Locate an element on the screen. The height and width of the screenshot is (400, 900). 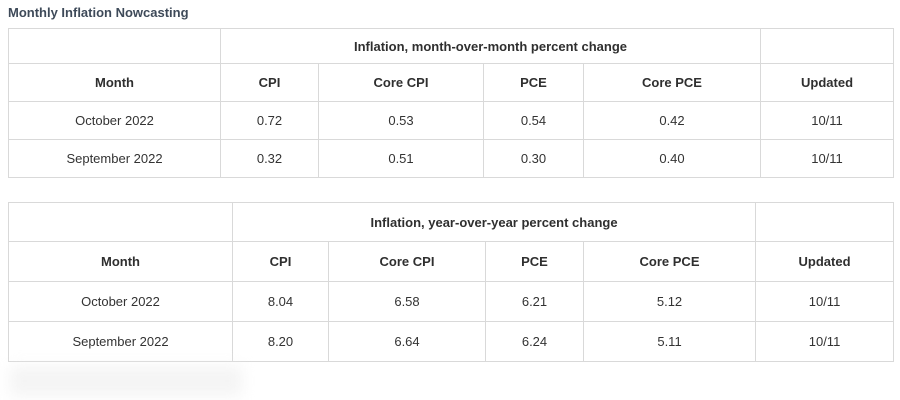
core-cpi-cell: 6.64 is located at coordinates (407, 341).